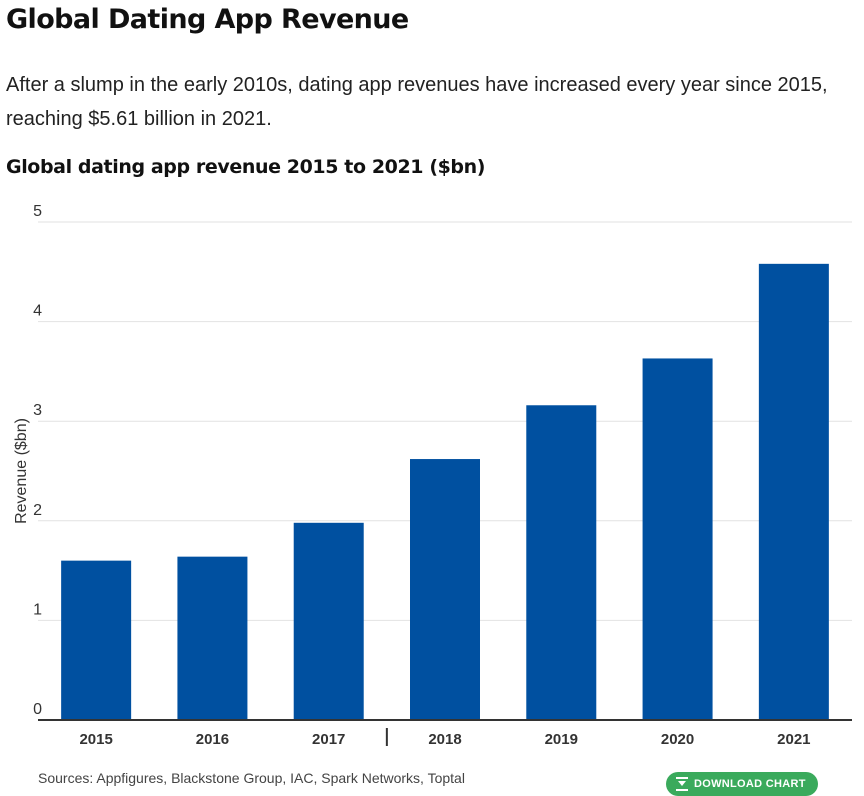 The image size is (864, 796). I want to click on y-tick-label: 0, so click(37, 709).